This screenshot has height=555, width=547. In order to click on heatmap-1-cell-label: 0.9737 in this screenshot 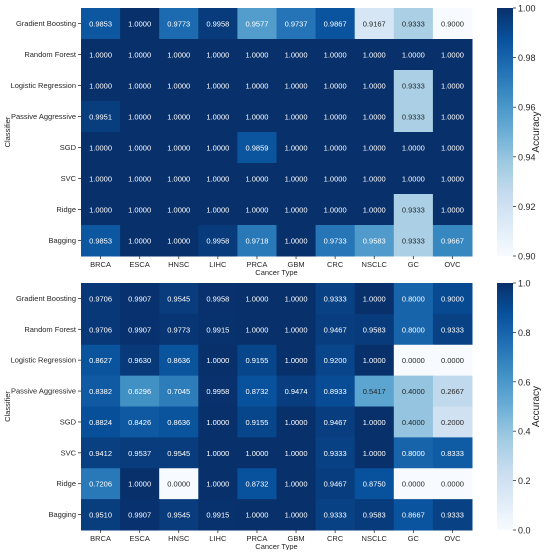, I will do `click(296, 24)`.